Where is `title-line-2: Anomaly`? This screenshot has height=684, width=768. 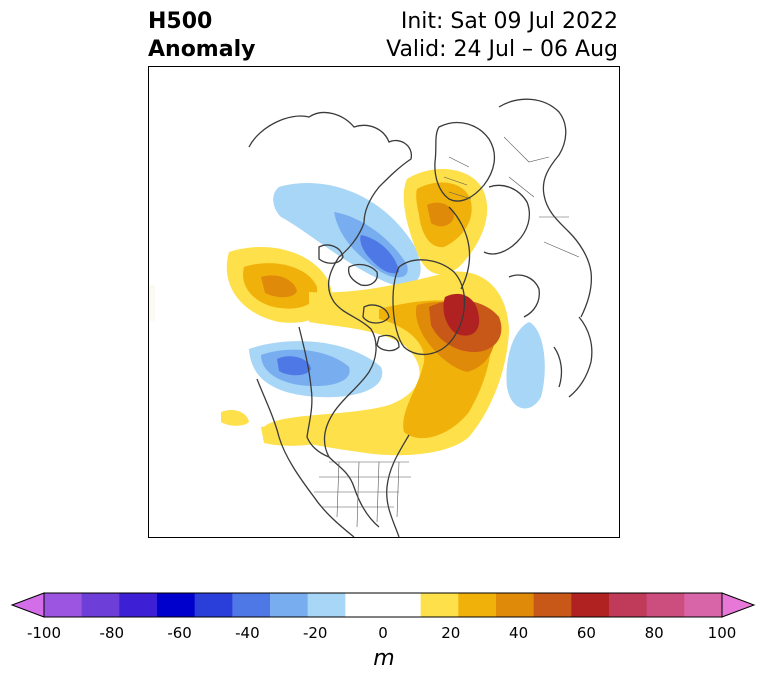 title-line-2: Anomaly is located at coordinates (202, 49).